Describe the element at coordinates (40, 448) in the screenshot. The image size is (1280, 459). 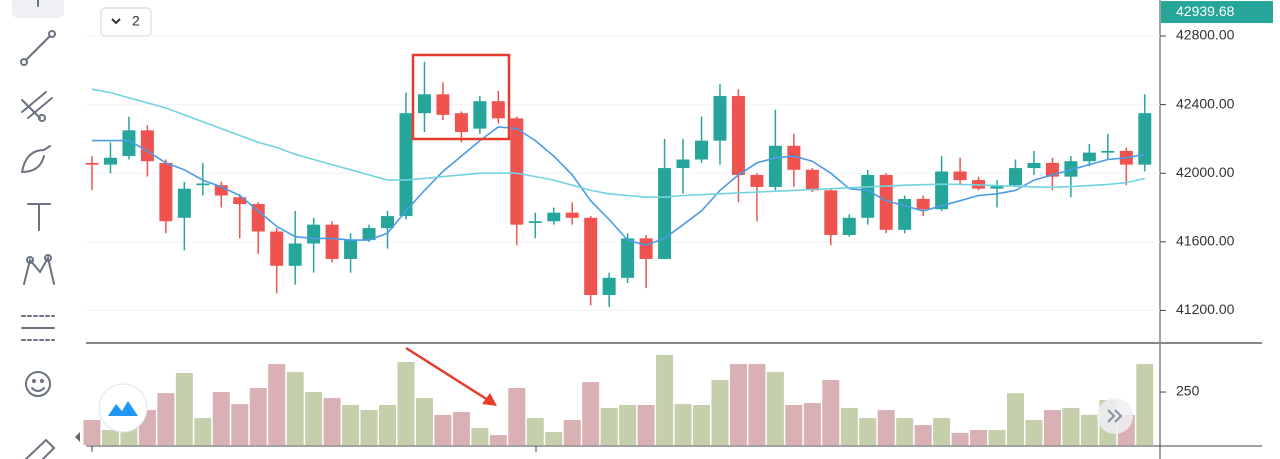
I see `tool-ruler` at that location.